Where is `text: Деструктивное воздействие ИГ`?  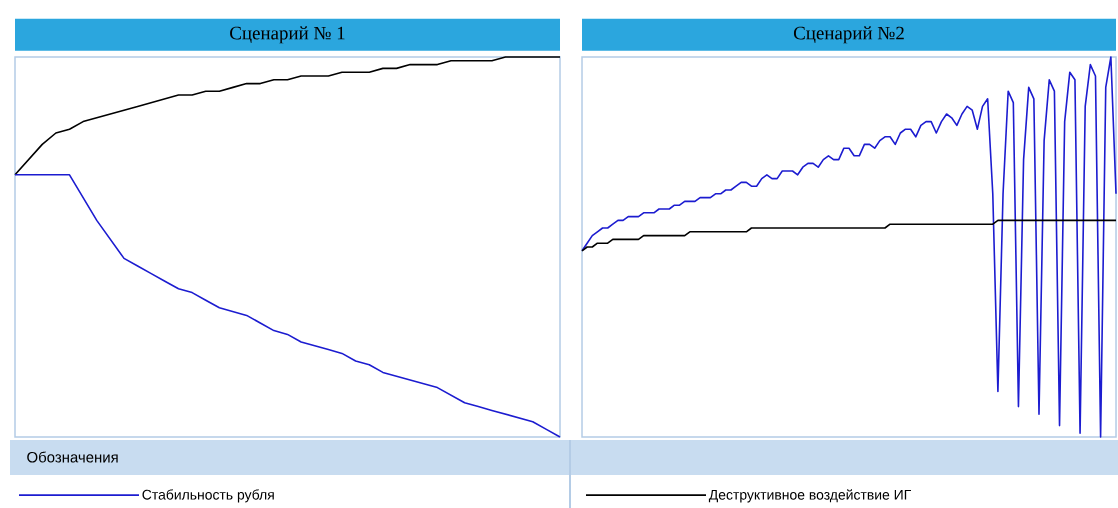 text: Деструктивное воздействие ИГ is located at coordinates (809, 496).